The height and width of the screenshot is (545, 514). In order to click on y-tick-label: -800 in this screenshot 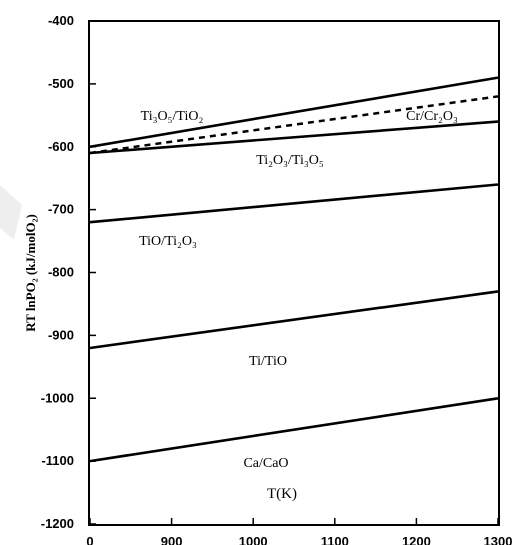, I will do `click(61, 272)`.